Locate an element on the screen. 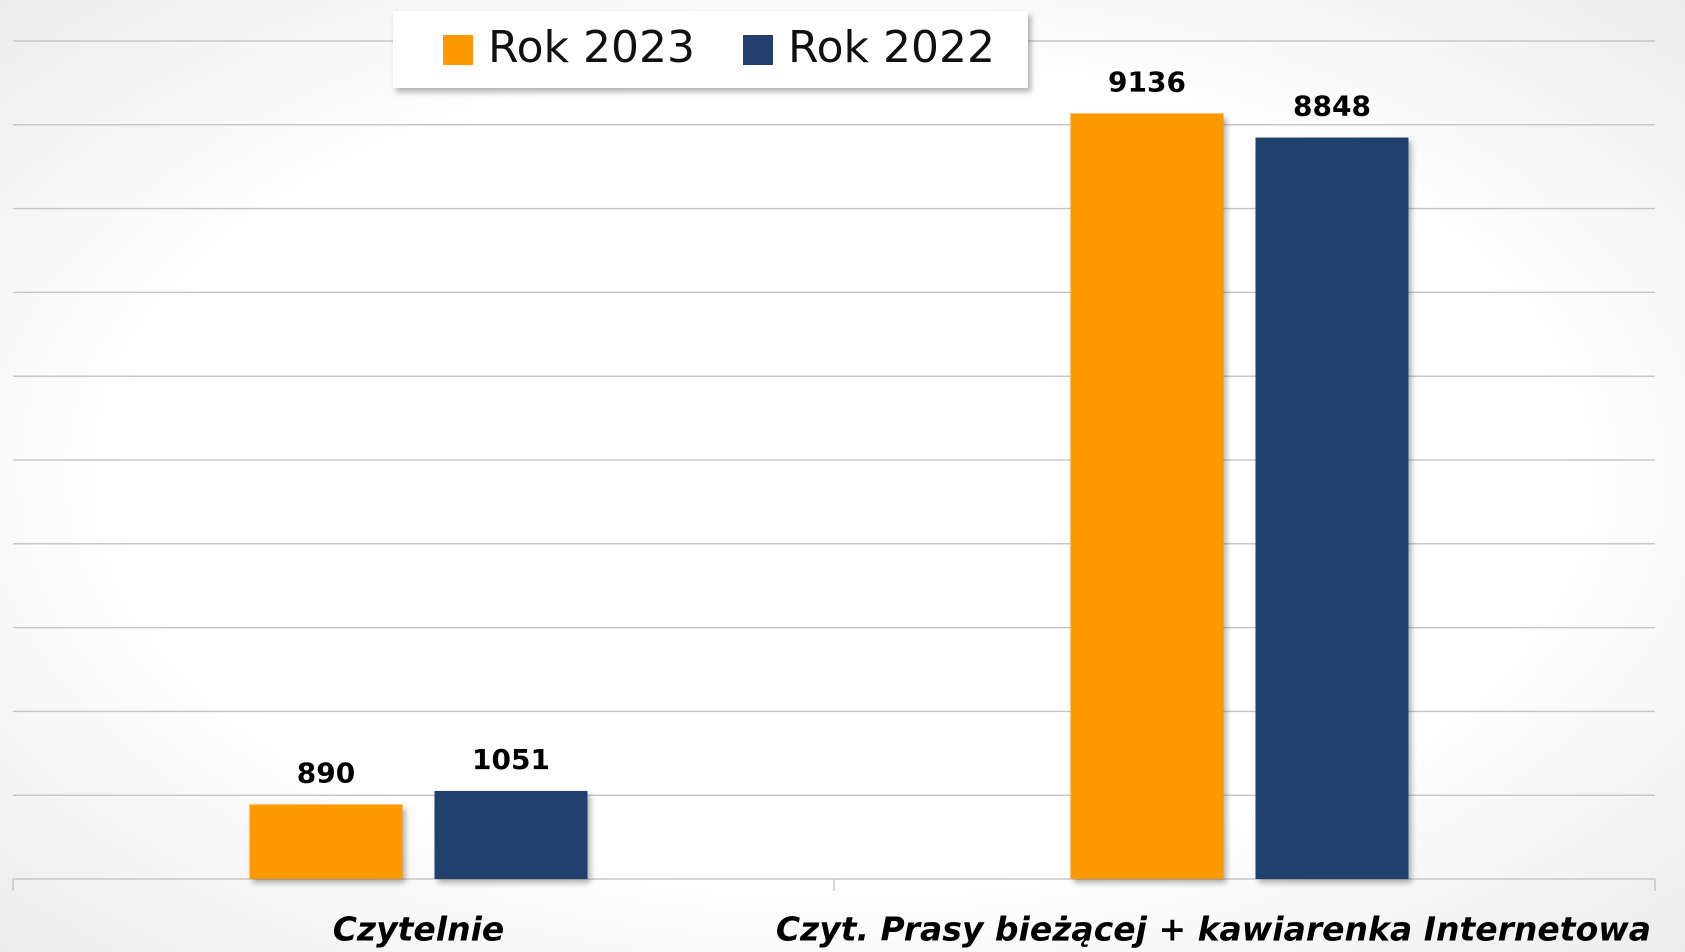  value-label: 890 is located at coordinates (326, 772).